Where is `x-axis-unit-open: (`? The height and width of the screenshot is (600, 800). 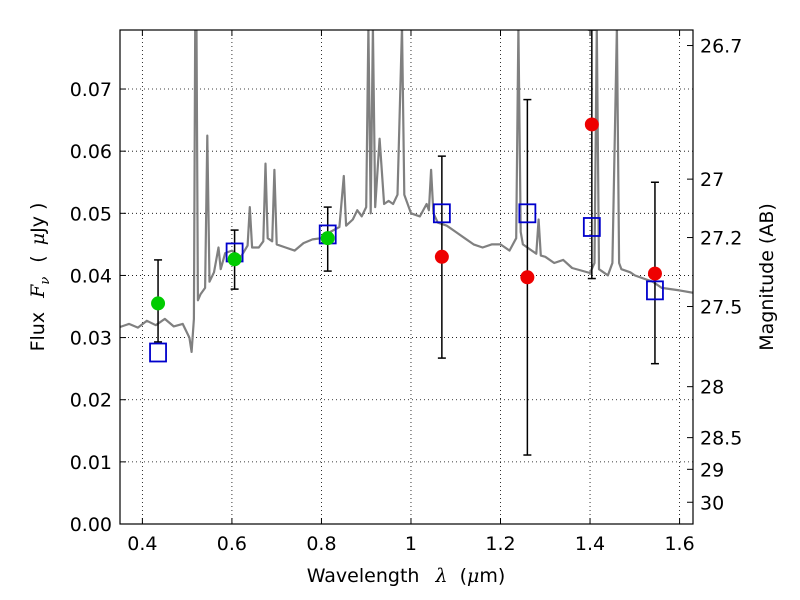 x-axis-unit-open: ( is located at coordinates (463, 576).